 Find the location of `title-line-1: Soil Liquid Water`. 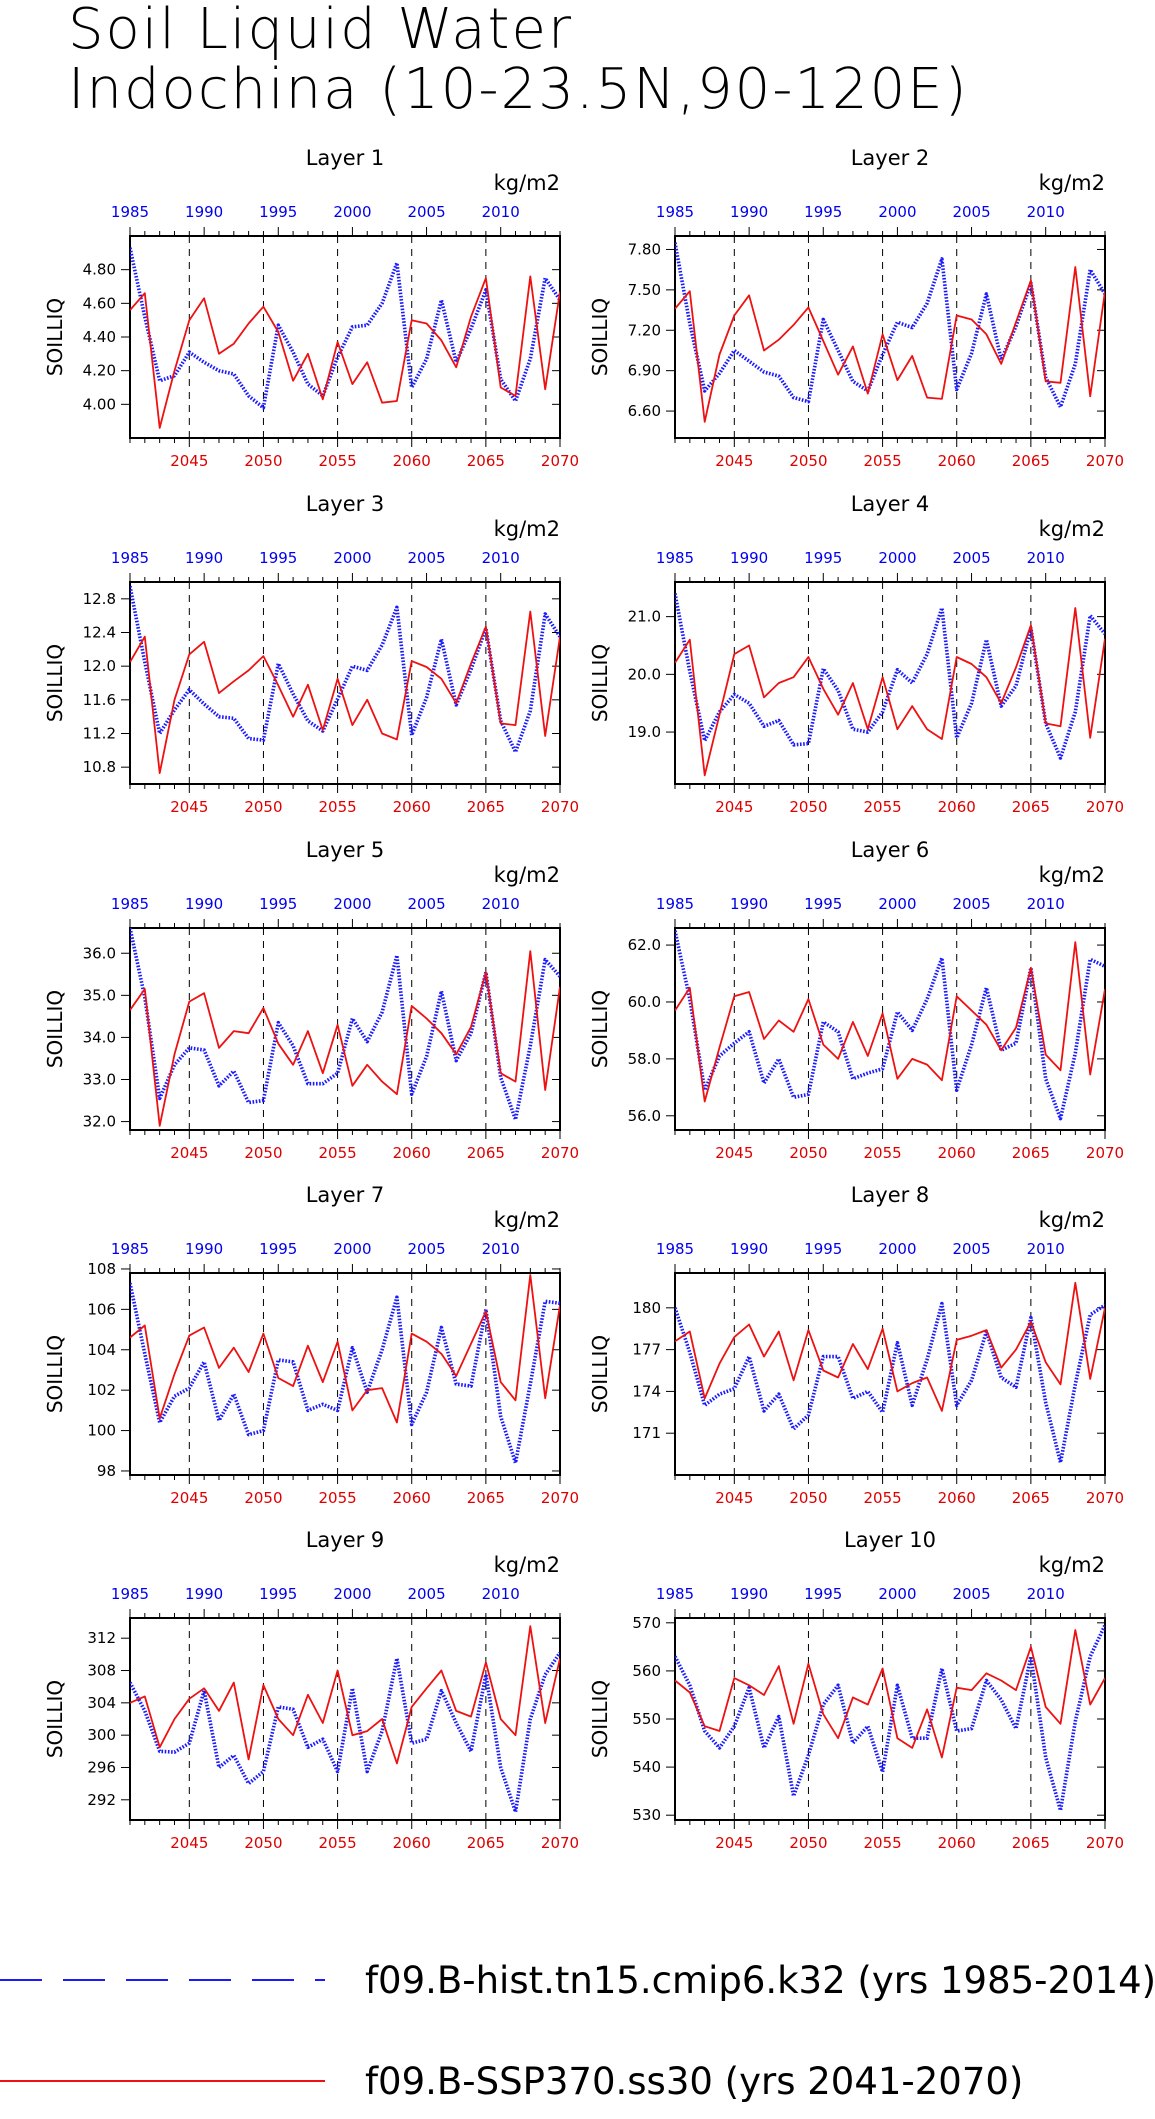

title-line-1: Soil Liquid Water is located at coordinates (320, 31).